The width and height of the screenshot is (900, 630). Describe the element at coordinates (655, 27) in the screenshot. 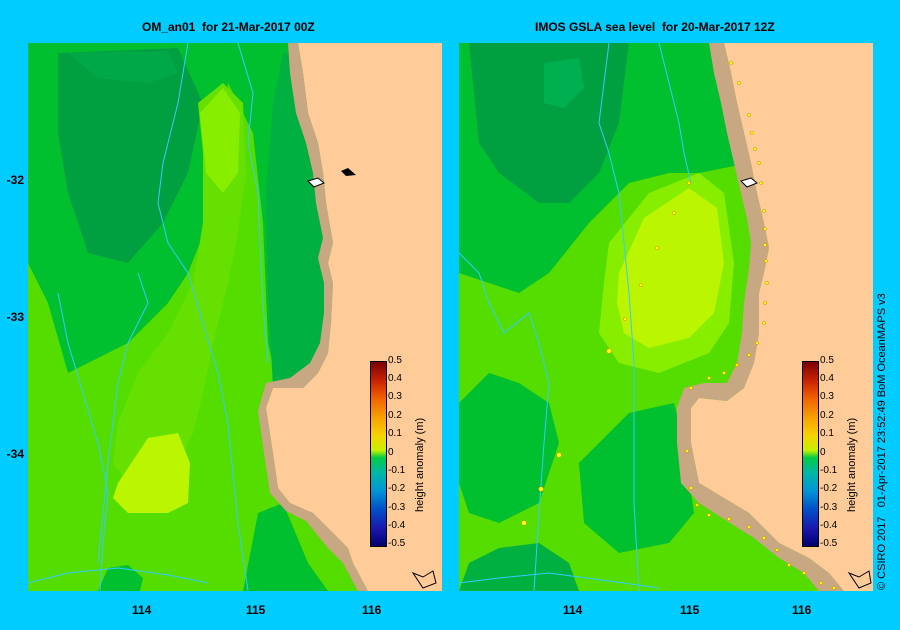

I see `right-panel-title: IMOS GSLA sea level for 20-Mar-2017 12Z` at that location.